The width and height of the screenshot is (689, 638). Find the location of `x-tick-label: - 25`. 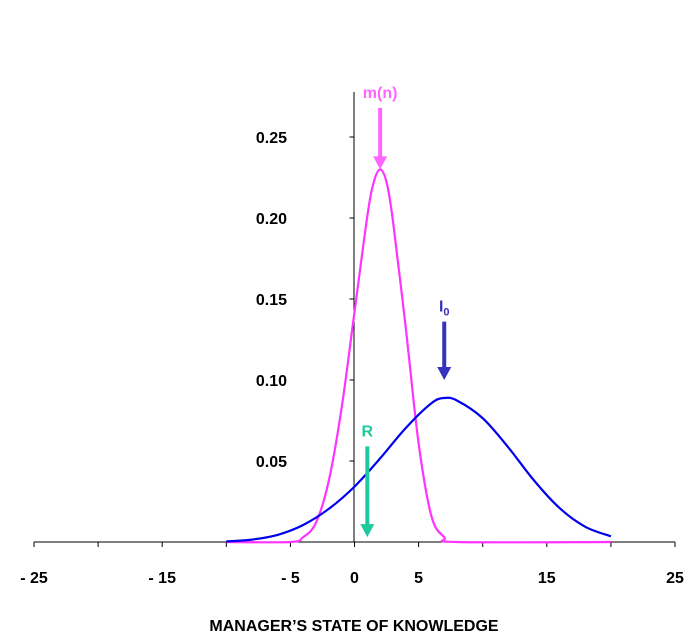

x-tick-label: - 25 is located at coordinates (34, 578).